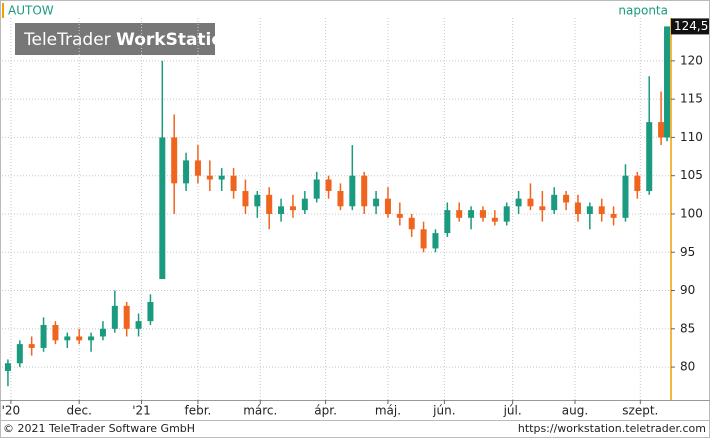 The height and width of the screenshot is (438, 710). What do you see at coordinates (99, 428) in the screenshot?
I see `copyright: © 2021 TeleTrader Software GmbH` at bounding box center [99, 428].